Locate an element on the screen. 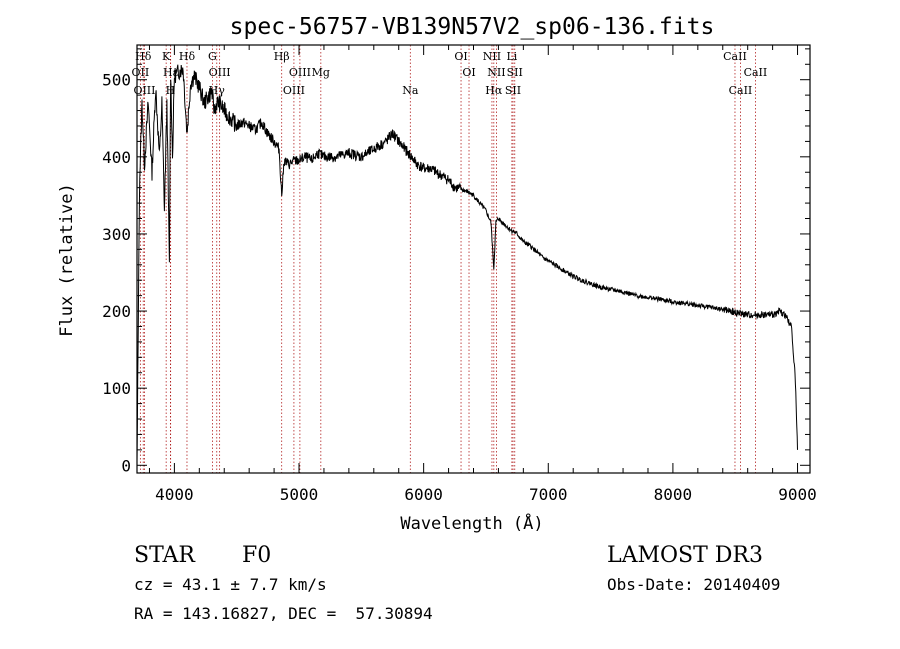 This screenshot has height=649, width=900. line-label: Hβ is located at coordinates (282, 56).